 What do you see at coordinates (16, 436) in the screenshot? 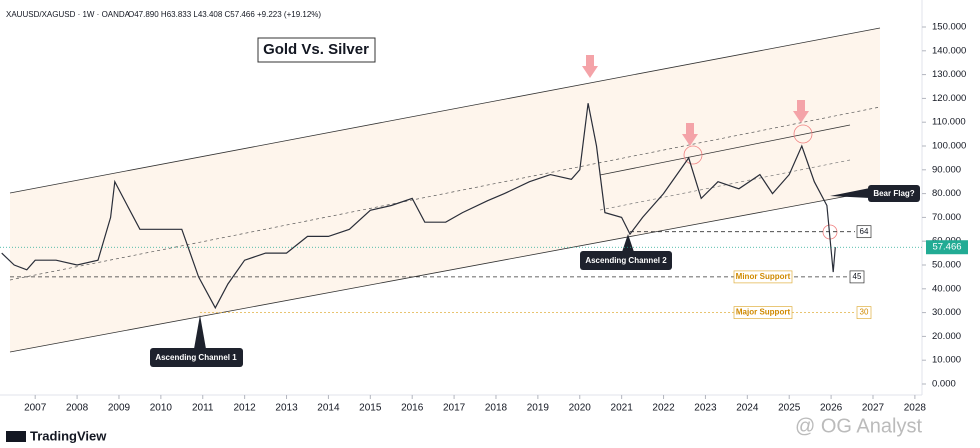
I see `logo` at bounding box center [16, 436].